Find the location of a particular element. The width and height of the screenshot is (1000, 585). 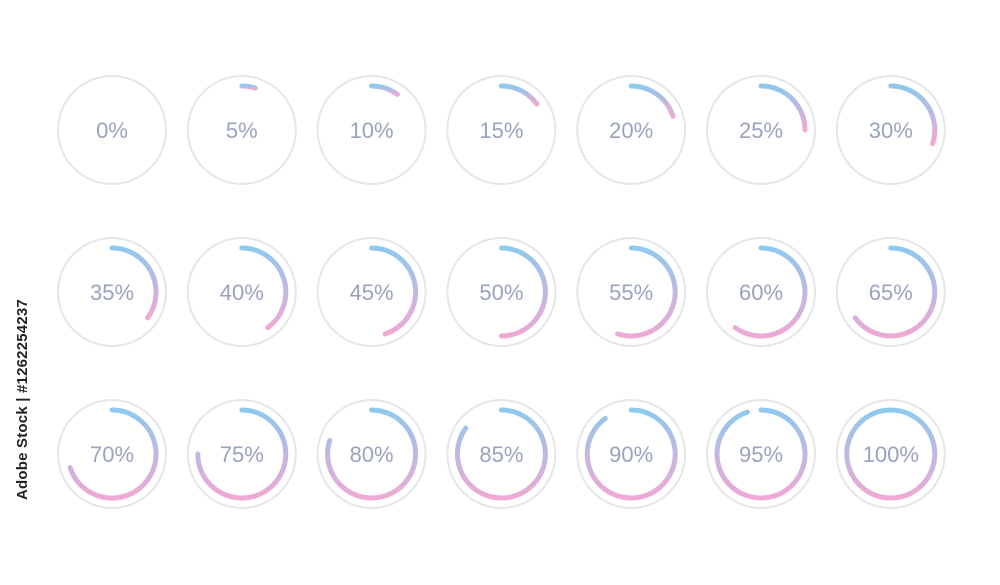

progress-ring: 95% is located at coordinates (761, 454).